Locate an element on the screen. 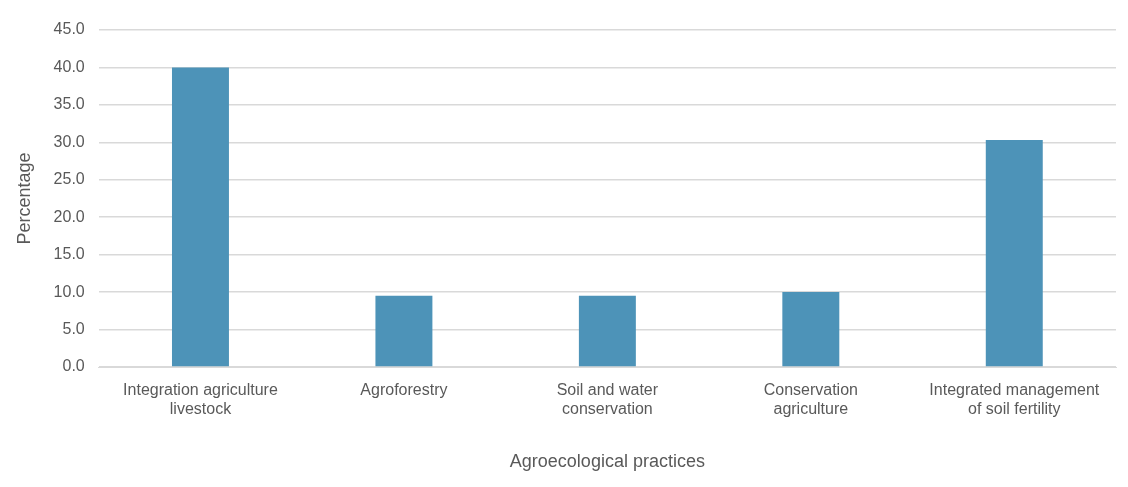 This screenshot has height=487, width=1128. y-tick-label: 10.0 is located at coordinates (69, 291).